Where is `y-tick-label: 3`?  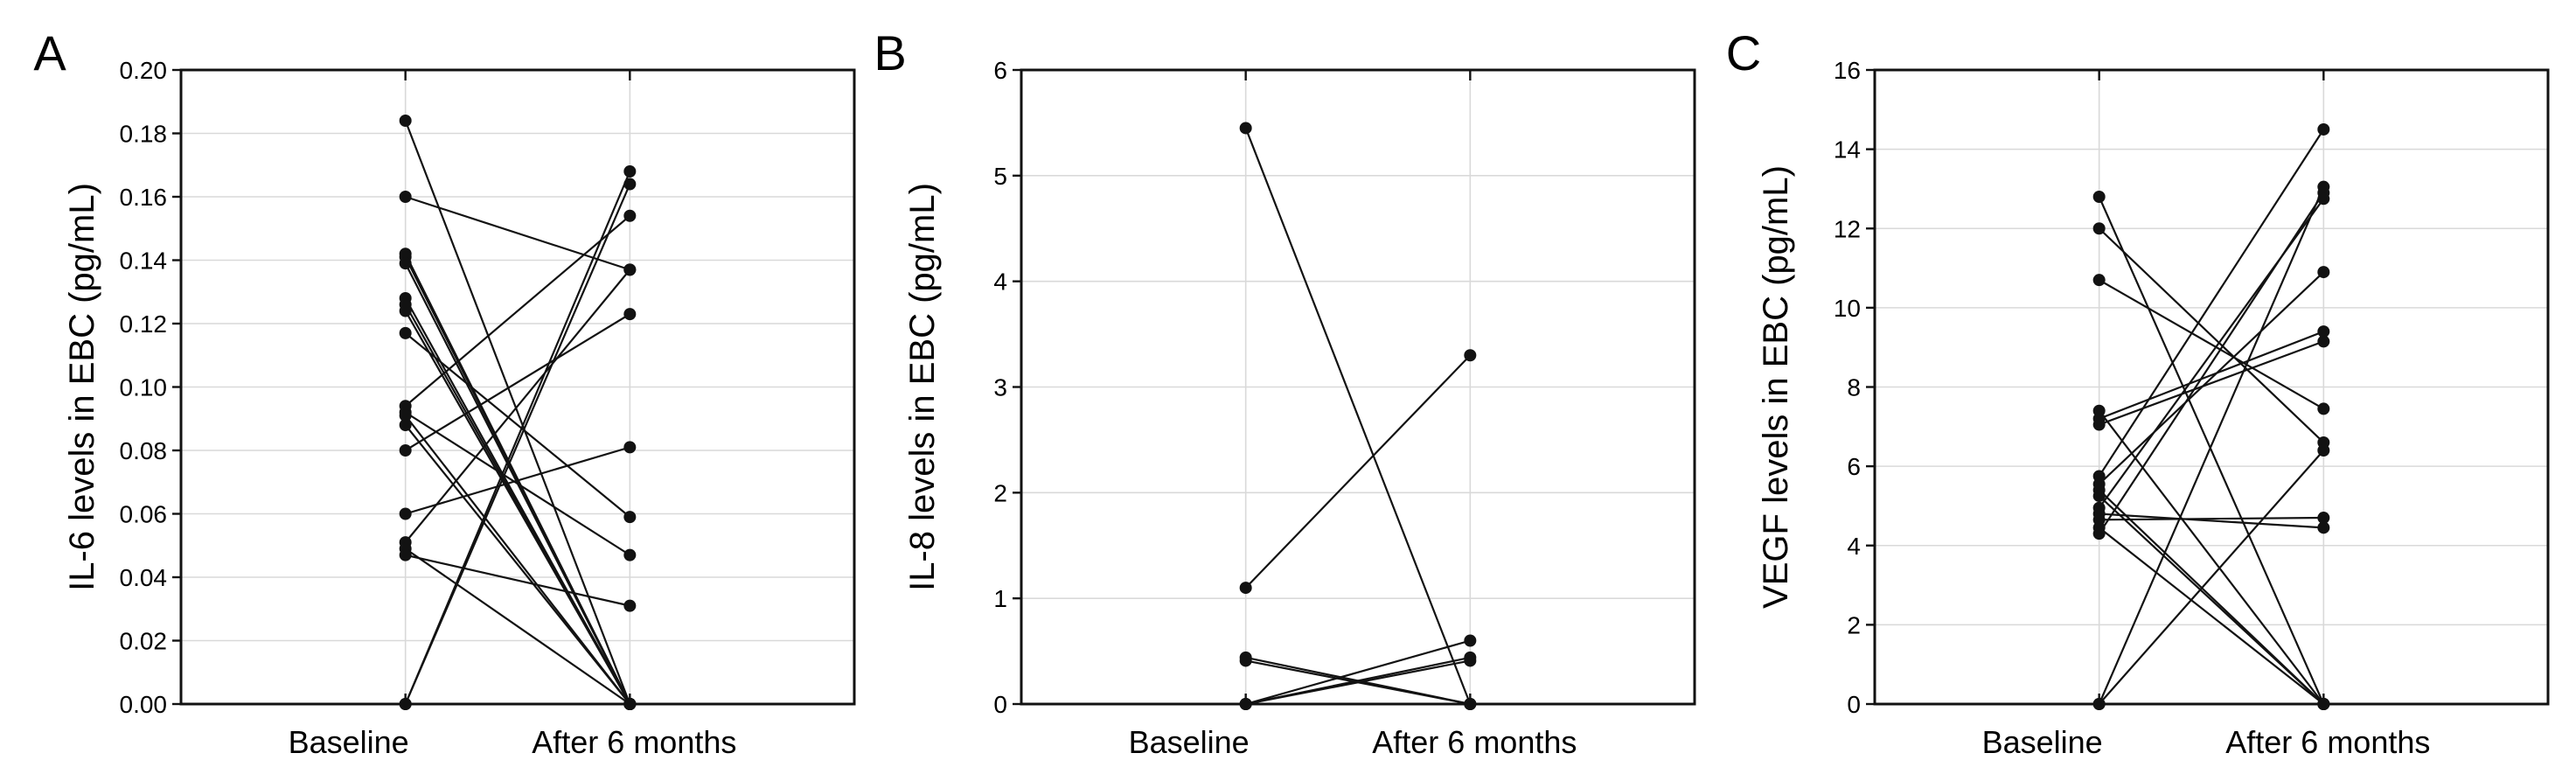
y-tick-label: 3 is located at coordinates (1000, 388).